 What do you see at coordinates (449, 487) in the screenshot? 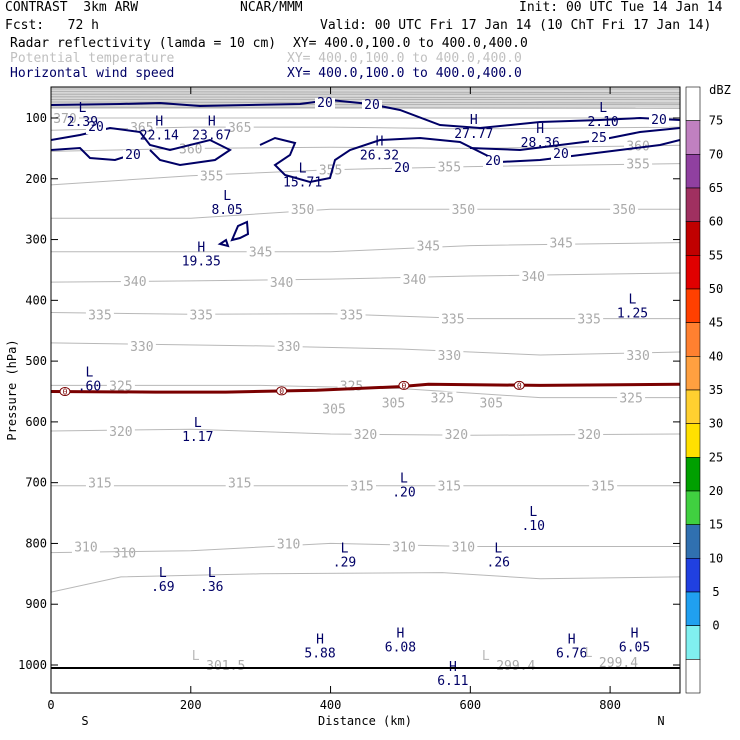
I see `theta-label: 315` at bounding box center [449, 487].